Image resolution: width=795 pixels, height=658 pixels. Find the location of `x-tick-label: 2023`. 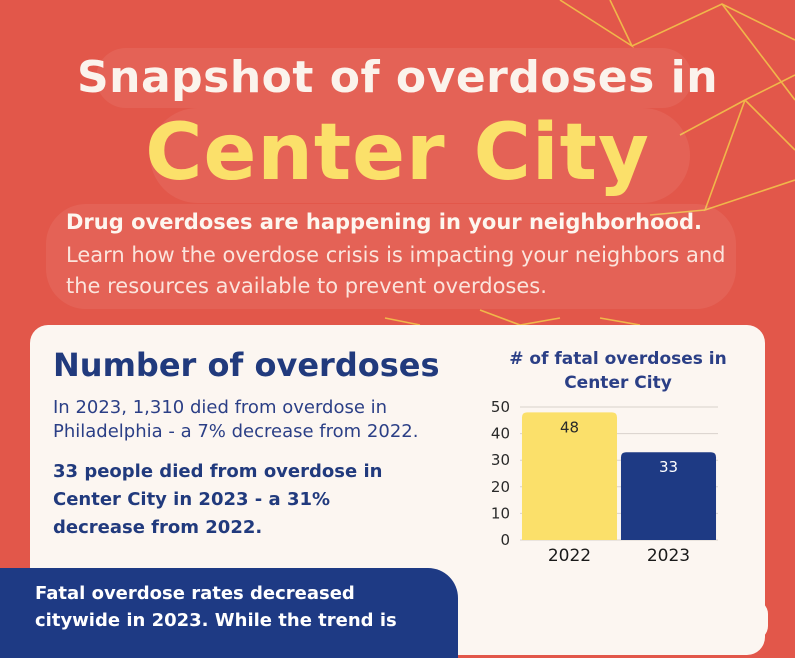

x-tick-label: 2023 is located at coordinates (668, 556).